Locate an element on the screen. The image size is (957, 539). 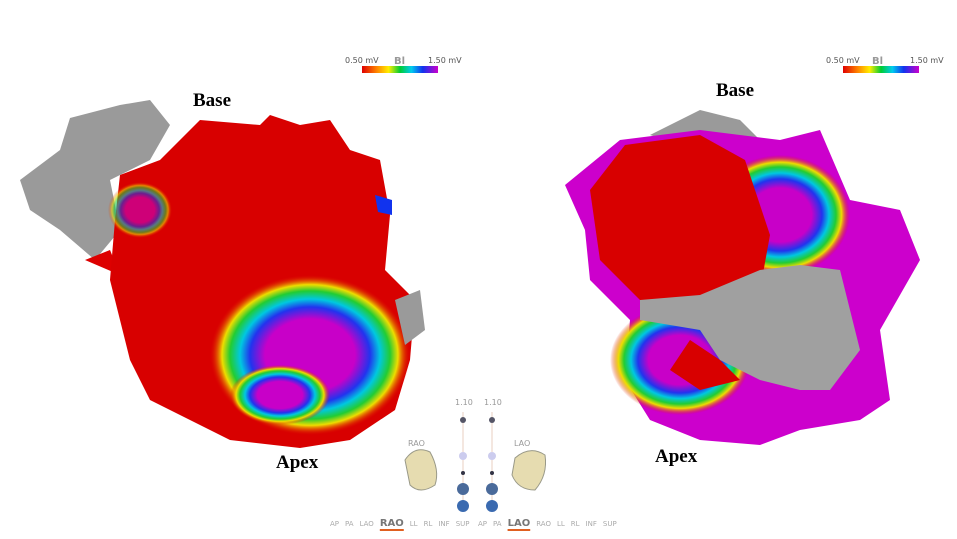
view-label: RAO is located at coordinates (416, 443).